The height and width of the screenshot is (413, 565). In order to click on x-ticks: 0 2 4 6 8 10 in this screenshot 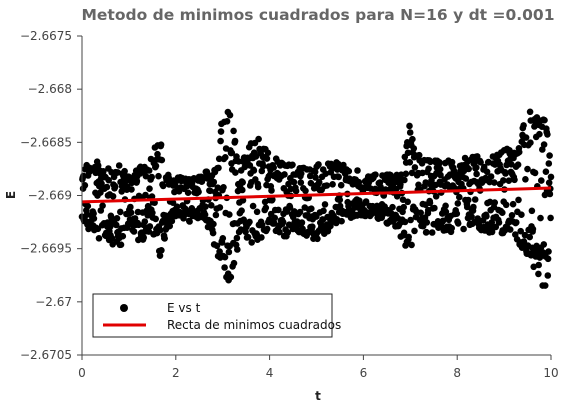, I will do `click(318, 367)`.